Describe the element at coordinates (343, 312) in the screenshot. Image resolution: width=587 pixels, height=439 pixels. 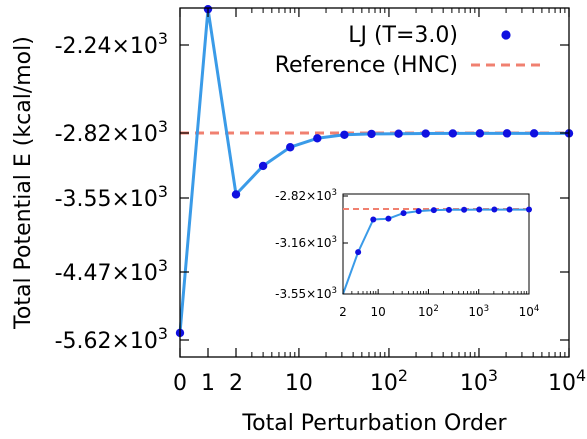
I see `inset-x-tick-label: 2` at that location.